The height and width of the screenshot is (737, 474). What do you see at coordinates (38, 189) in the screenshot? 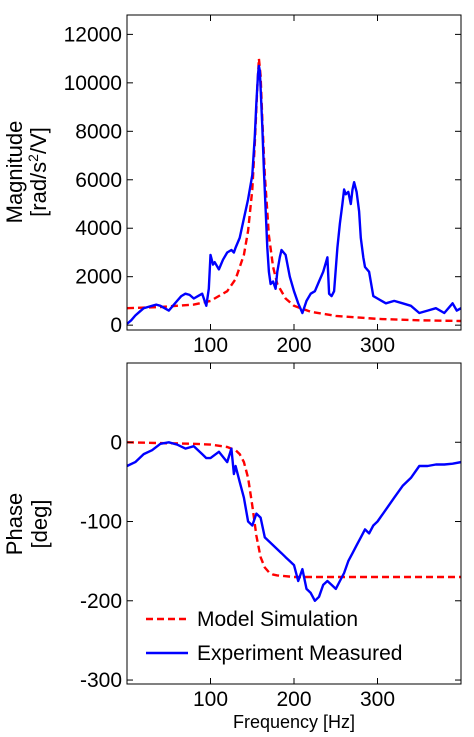
I see `magnitude-ylabel-base: [rad/s` at bounding box center [38, 189].